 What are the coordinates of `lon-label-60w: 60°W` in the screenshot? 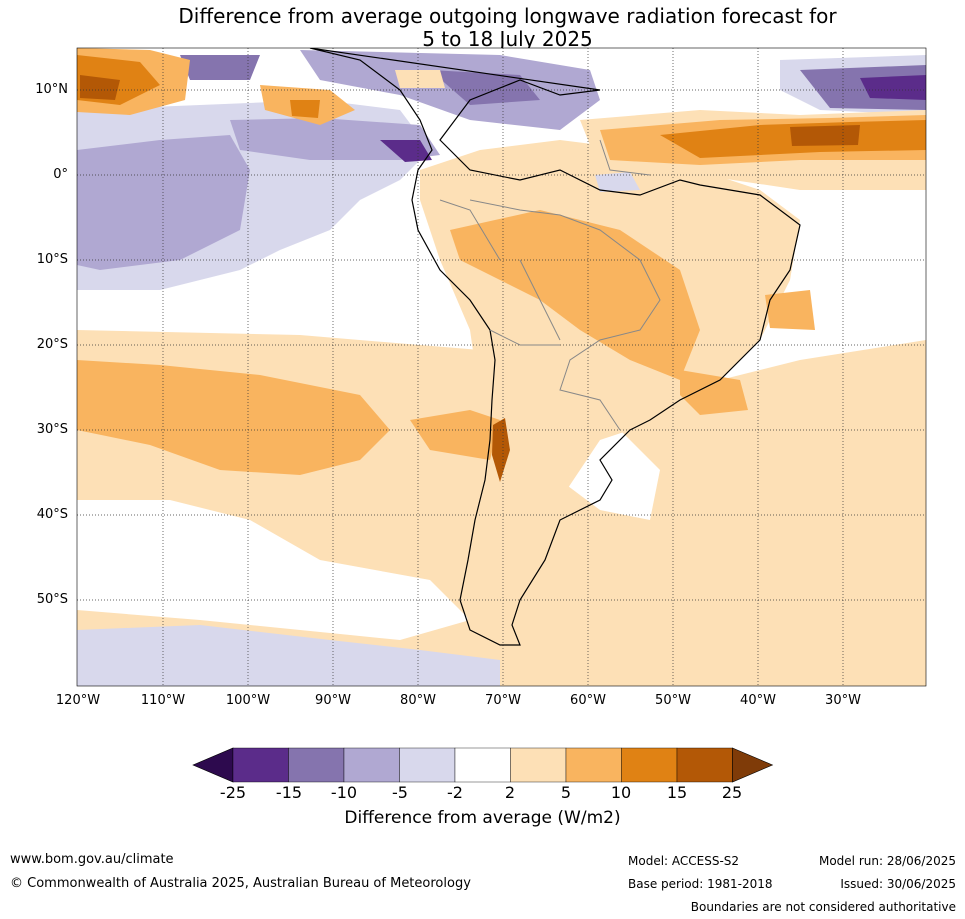 It's located at (588, 700).